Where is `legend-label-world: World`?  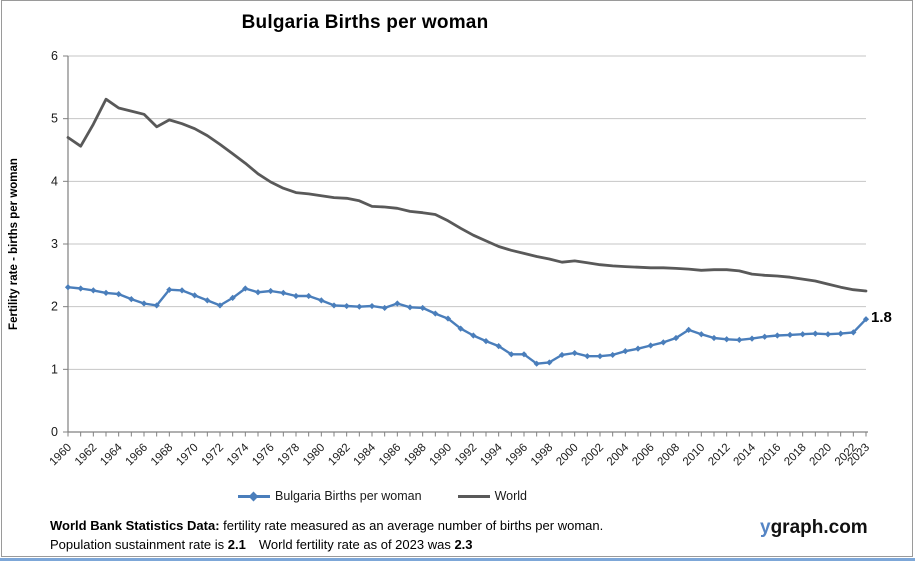 legend-label-world: World is located at coordinates (511, 496).